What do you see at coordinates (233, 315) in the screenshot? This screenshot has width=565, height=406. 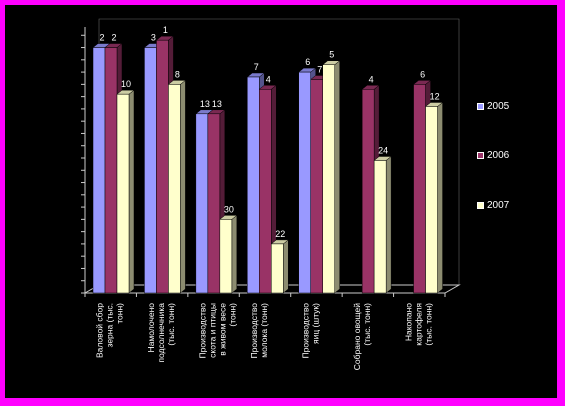 I see `x-tick-label-line: (тонн)` at bounding box center [233, 315].